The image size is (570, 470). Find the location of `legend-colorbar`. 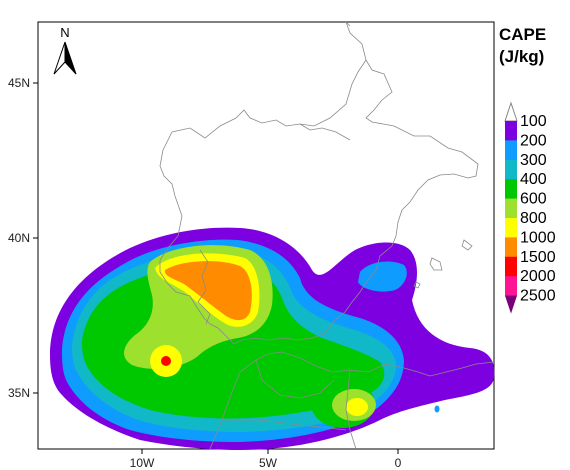

legend-colorbar is located at coordinates (511, 207).